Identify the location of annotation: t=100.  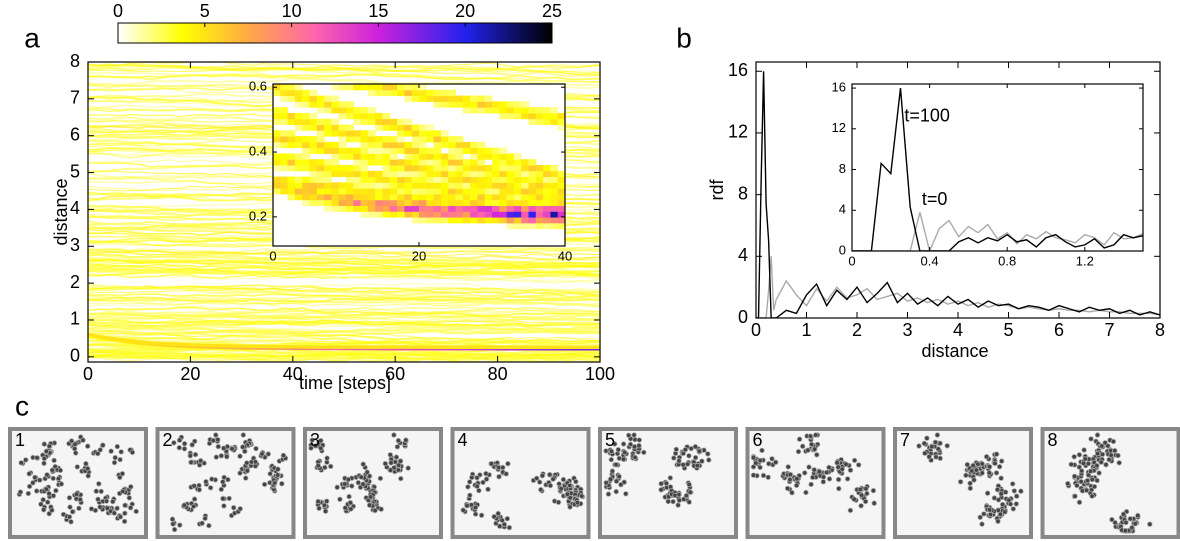
(927, 115).